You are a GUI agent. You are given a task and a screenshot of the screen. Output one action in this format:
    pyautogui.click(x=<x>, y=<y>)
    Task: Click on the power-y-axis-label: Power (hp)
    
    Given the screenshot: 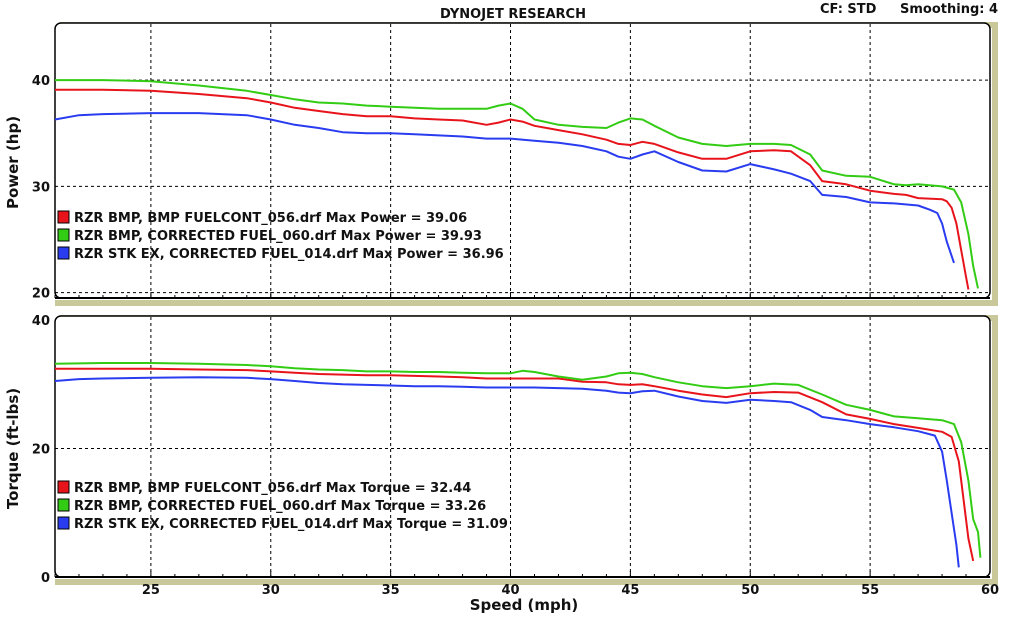 What is the action you would take?
    pyautogui.click(x=13, y=162)
    